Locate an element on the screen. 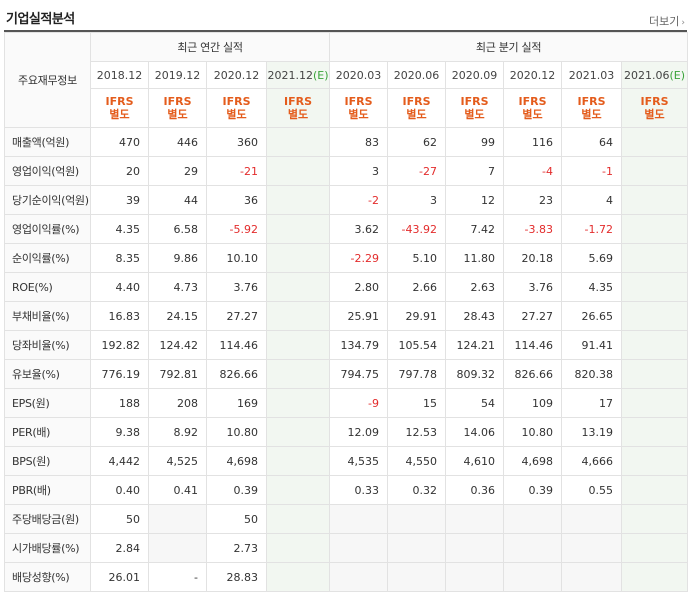  table-row: 주당배당금(원) 50 50 is located at coordinates (346, 519).